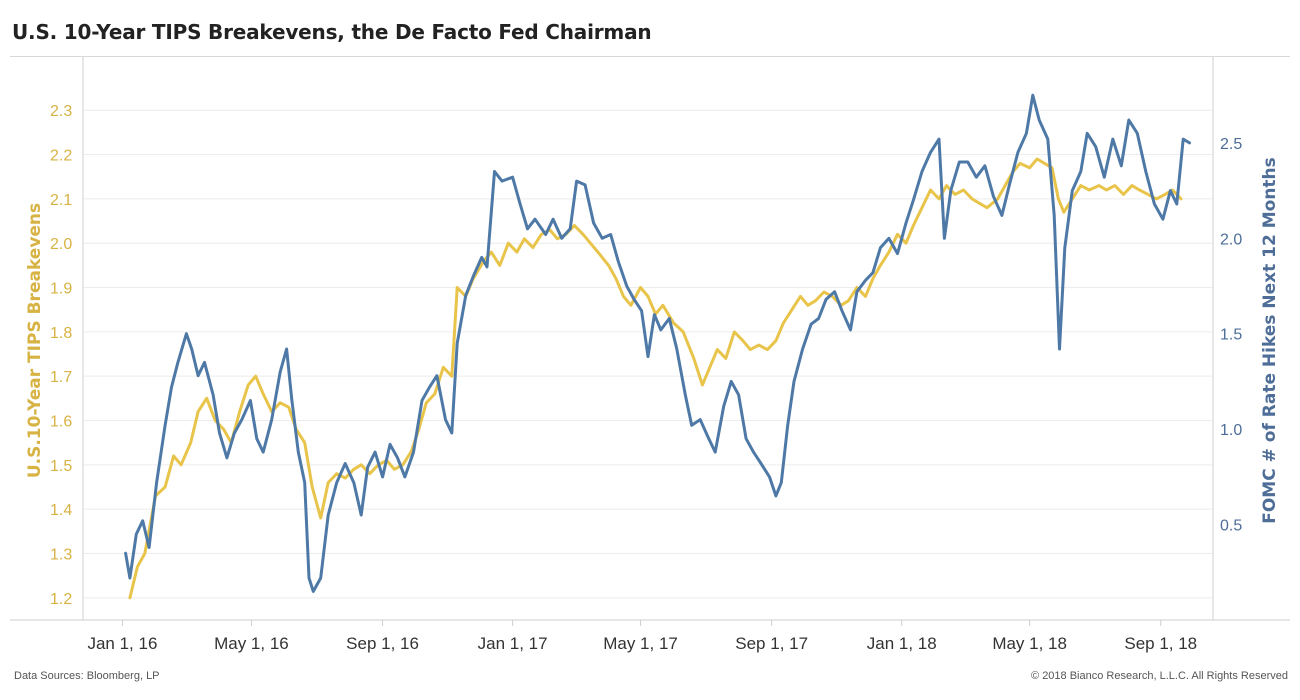 The image size is (1300, 700). Describe the element at coordinates (61, 156) in the screenshot. I see `left-axis-tick-label: 2.2` at that location.